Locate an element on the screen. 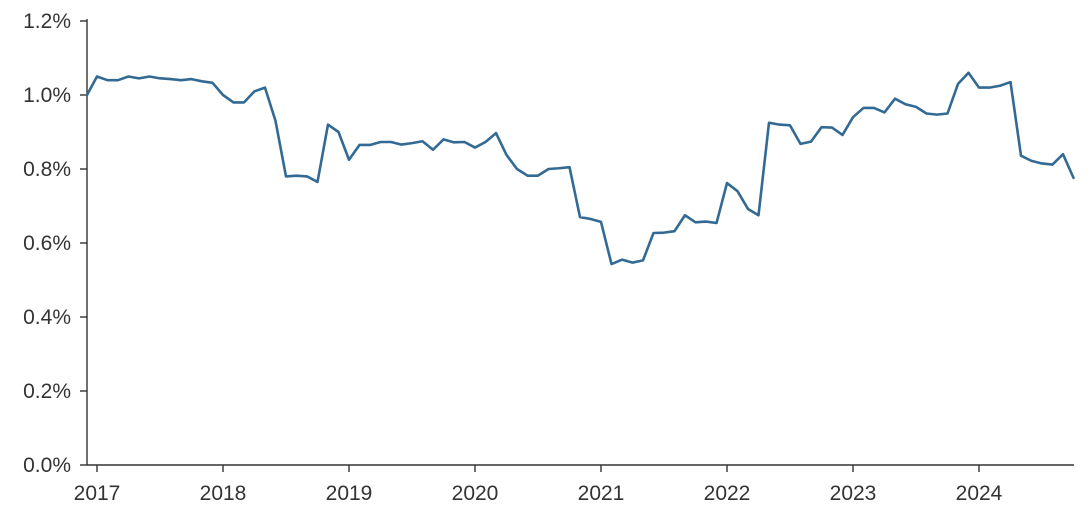  x-tick-label: 2024 is located at coordinates (979, 493).